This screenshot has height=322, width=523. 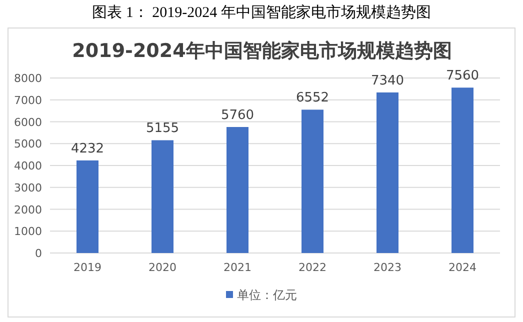 What do you see at coordinates (267, 295) in the screenshot?
I see `legend-label: 单位：亿元` at bounding box center [267, 295].